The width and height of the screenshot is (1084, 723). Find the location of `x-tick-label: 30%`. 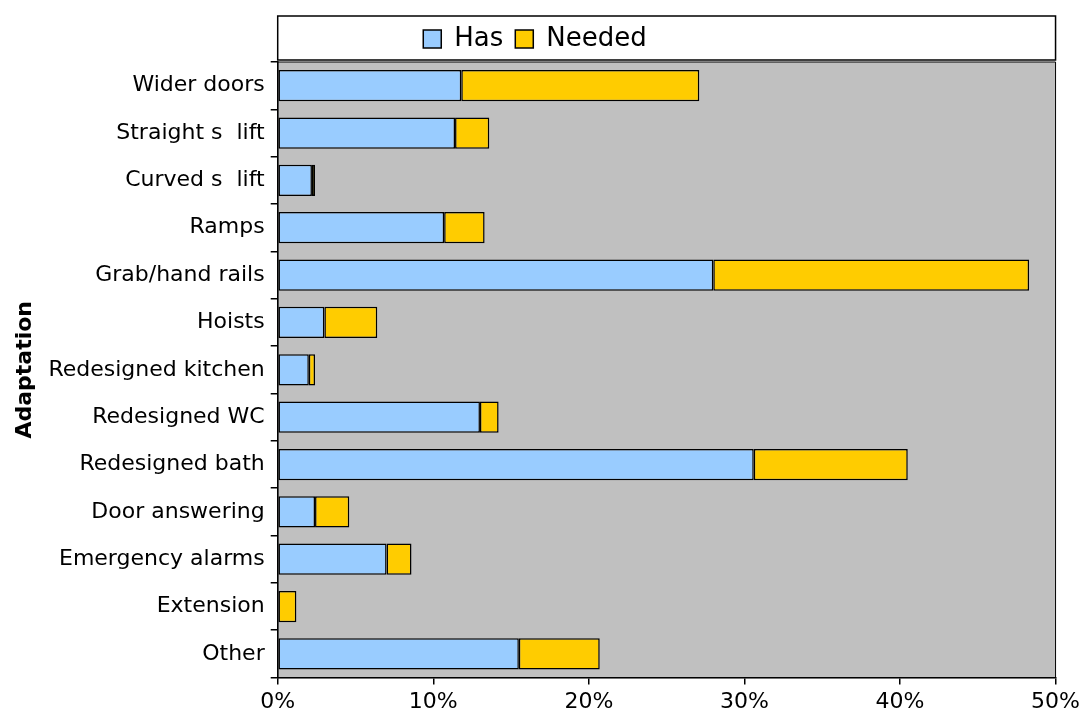

x-tick-label: 30% is located at coordinates (744, 700).